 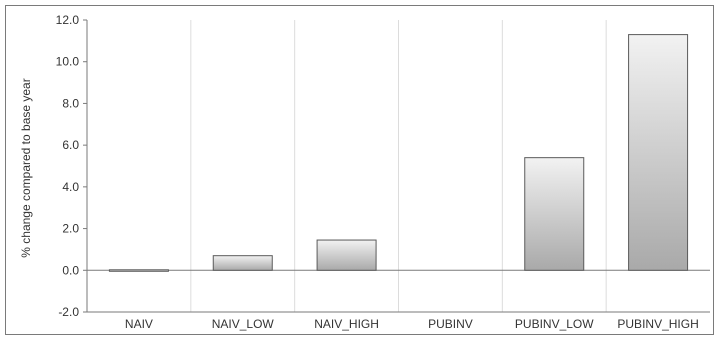 I want to click on y-tick-label: -2.0, so click(x=68, y=312).